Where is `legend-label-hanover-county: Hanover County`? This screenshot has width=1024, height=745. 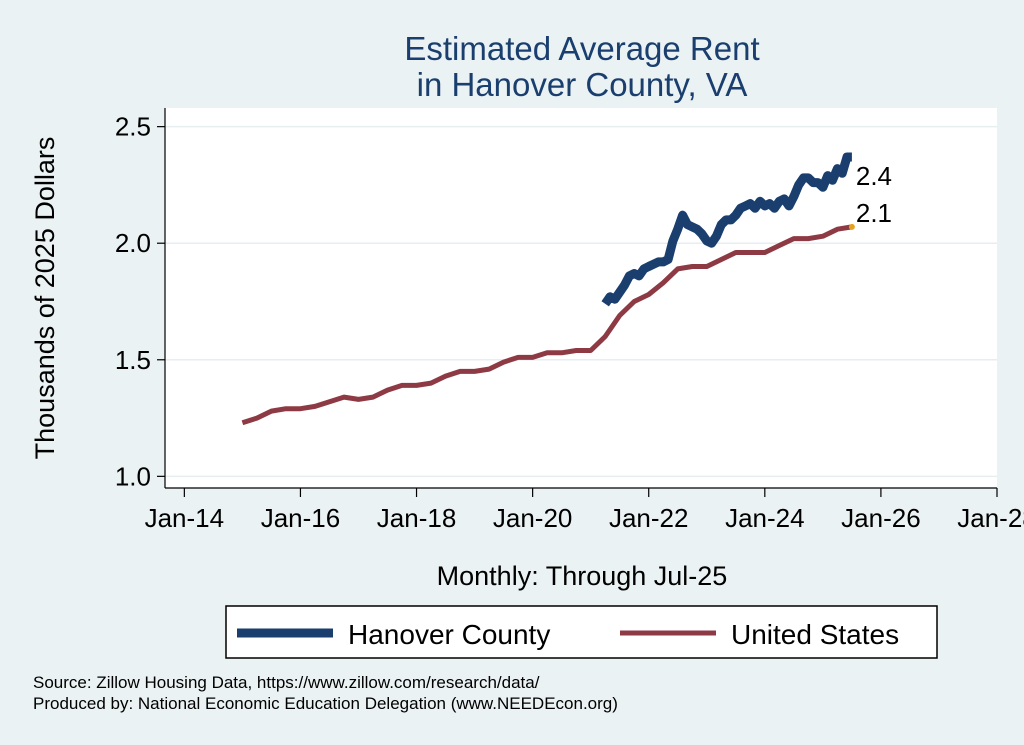 legend-label-hanover-county: Hanover County is located at coordinates (449, 634).